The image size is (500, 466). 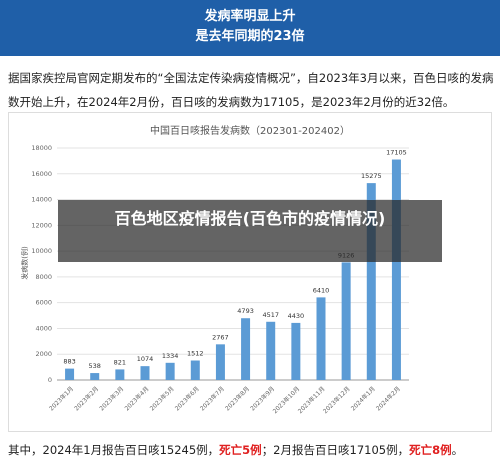 What do you see at coordinates (61, 399) in the screenshot?
I see `x-tick-label: 2023年1月` at bounding box center [61, 399].